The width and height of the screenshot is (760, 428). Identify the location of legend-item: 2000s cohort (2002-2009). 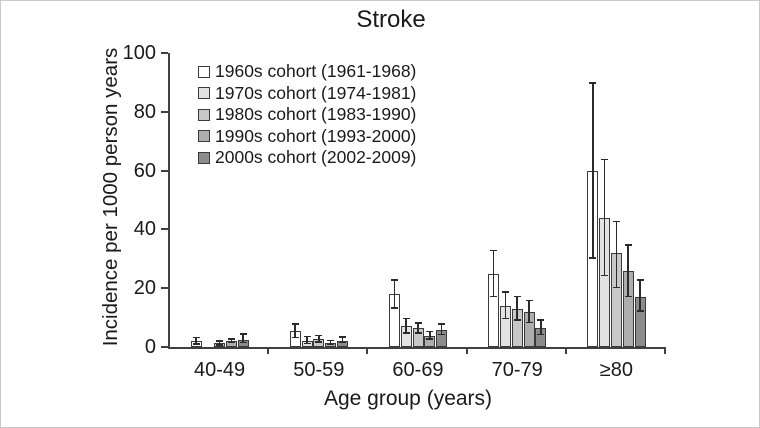
(307, 158).